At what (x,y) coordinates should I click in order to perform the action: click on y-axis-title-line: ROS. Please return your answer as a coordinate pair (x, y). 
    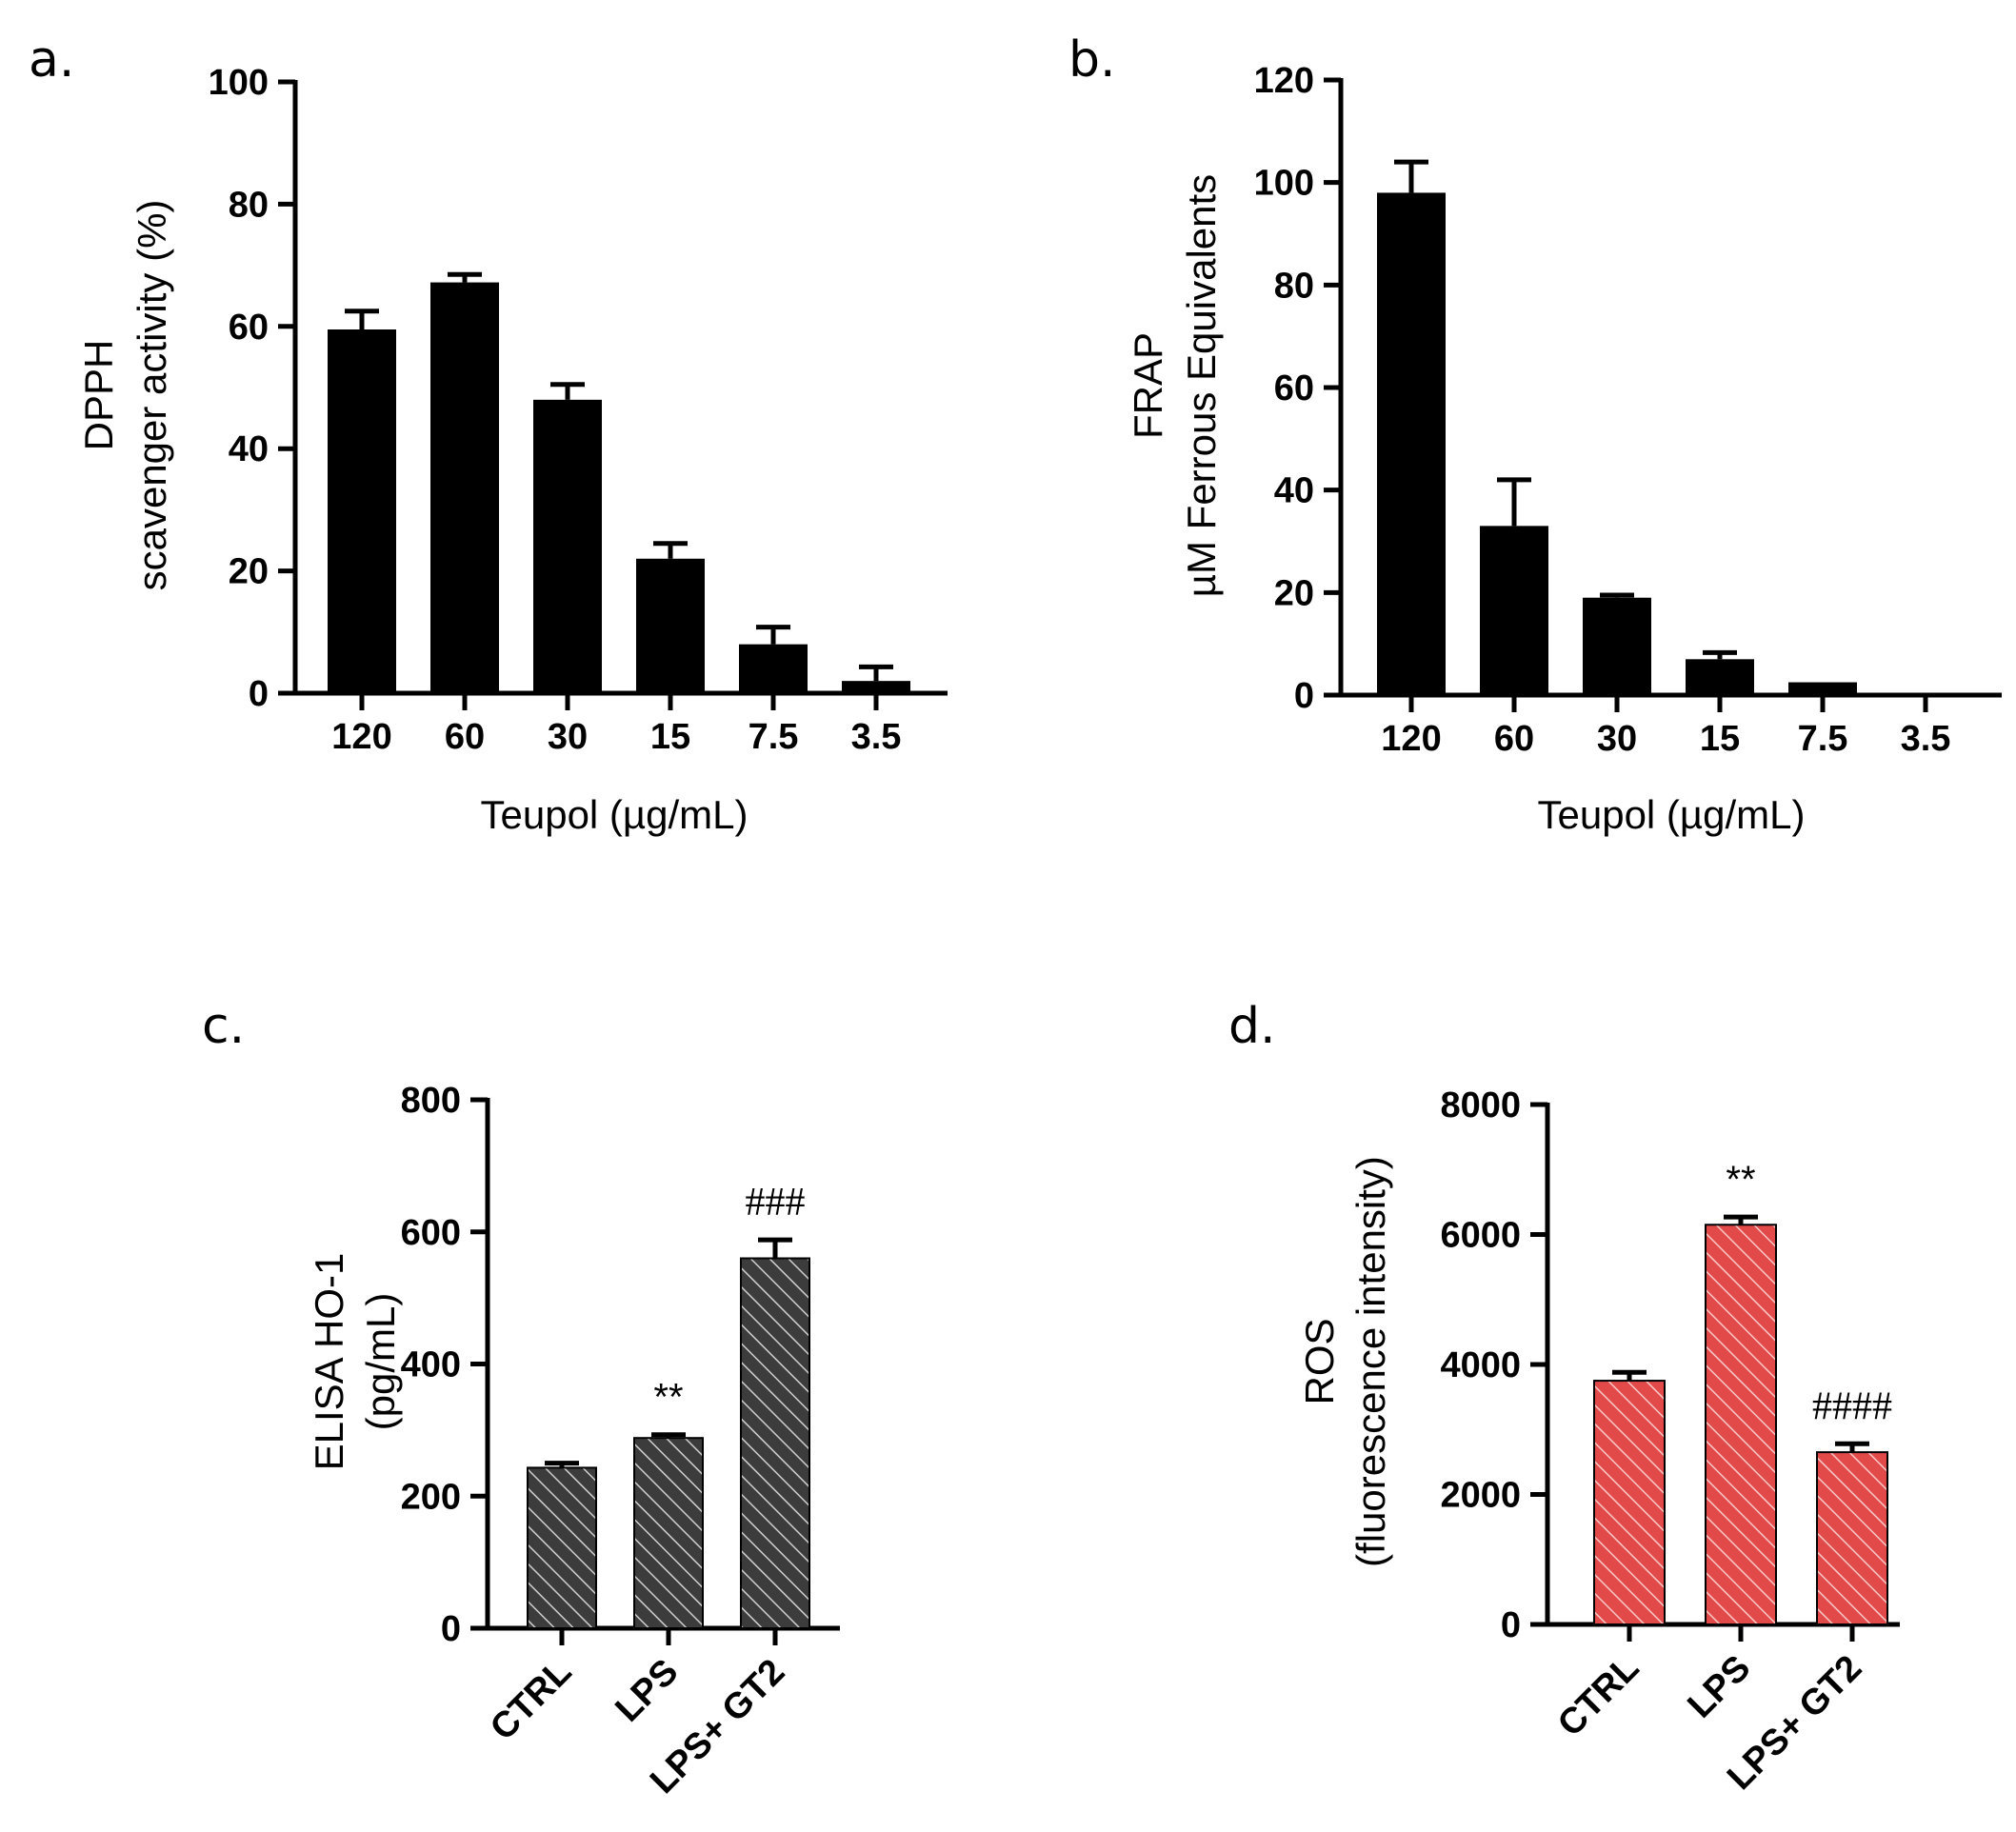
    Looking at the image, I should click on (1319, 1361).